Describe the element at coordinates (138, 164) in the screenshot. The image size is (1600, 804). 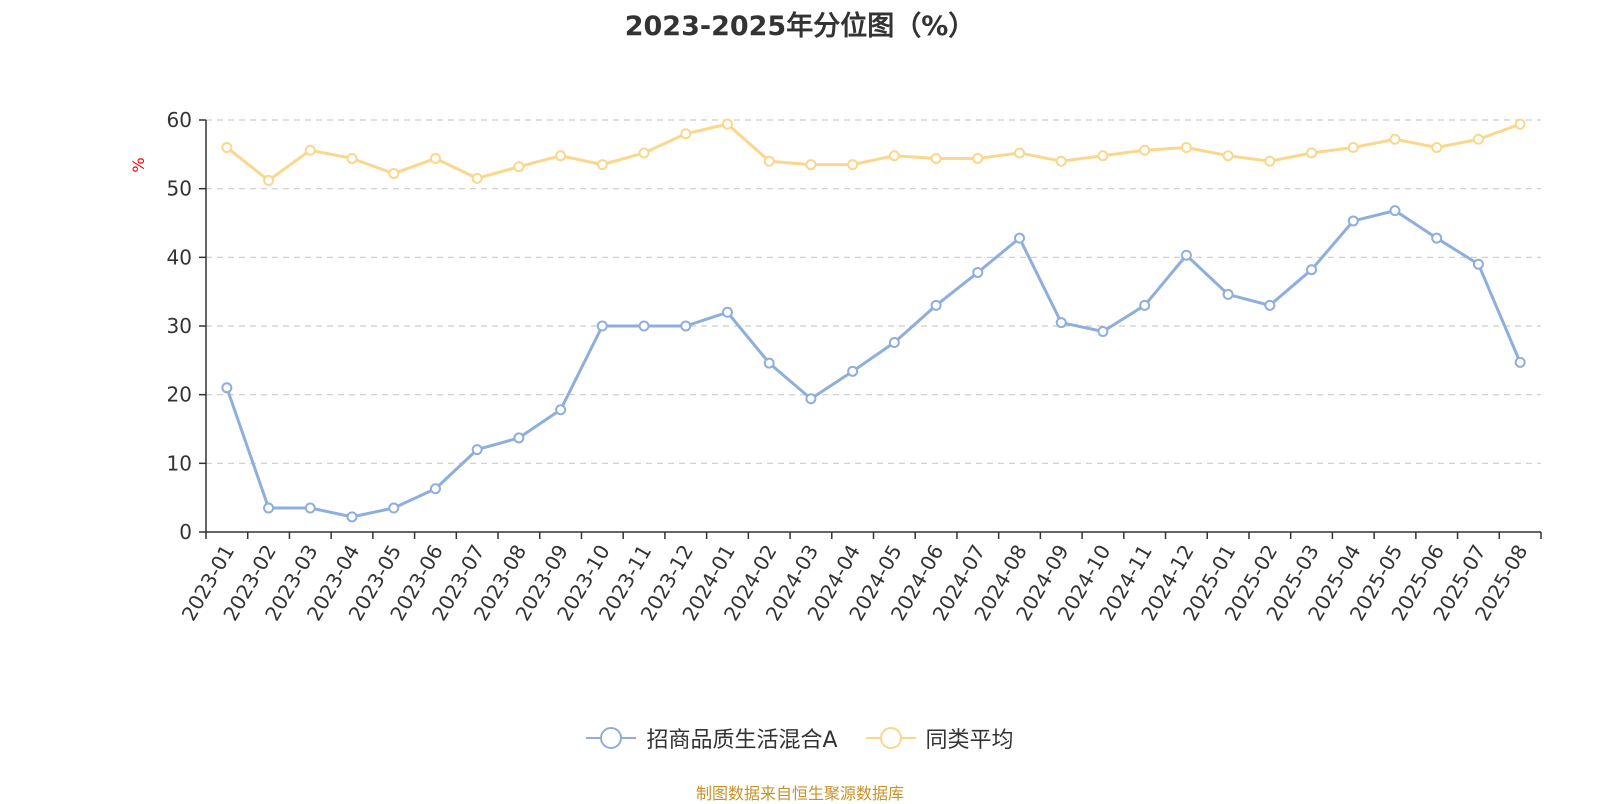
I see `y-axis-unit-label: %` at that location.